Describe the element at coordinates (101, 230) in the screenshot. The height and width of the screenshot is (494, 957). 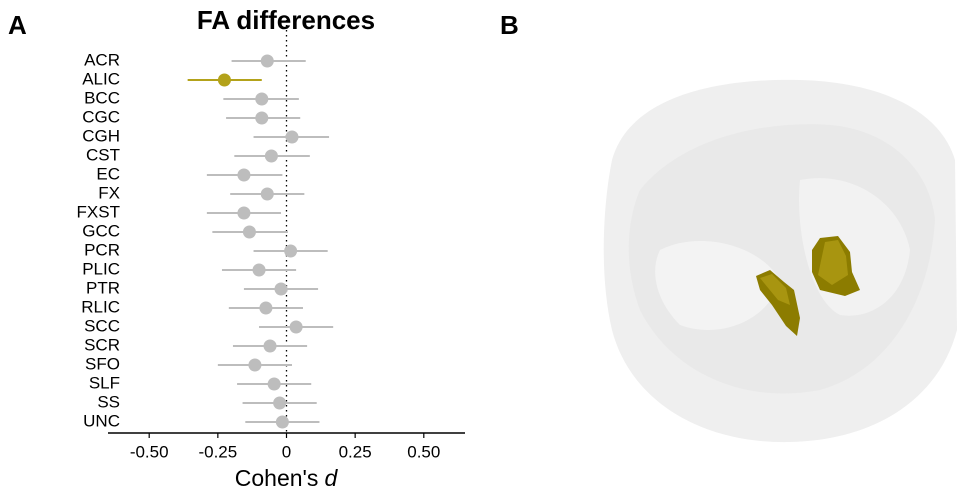
I see `y-tick-label: GCC` at that location.